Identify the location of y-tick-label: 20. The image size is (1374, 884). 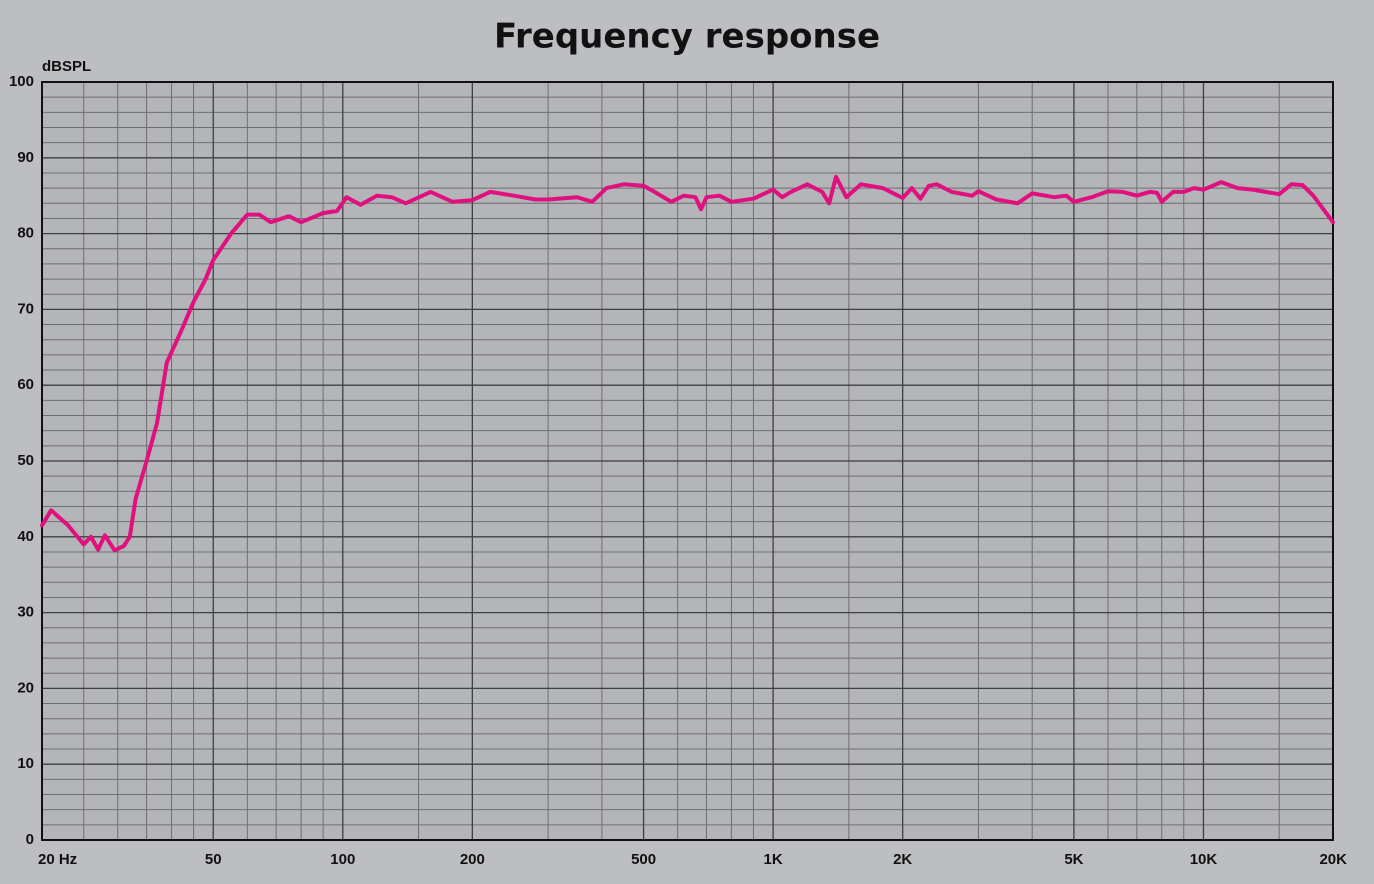
(25, 687).